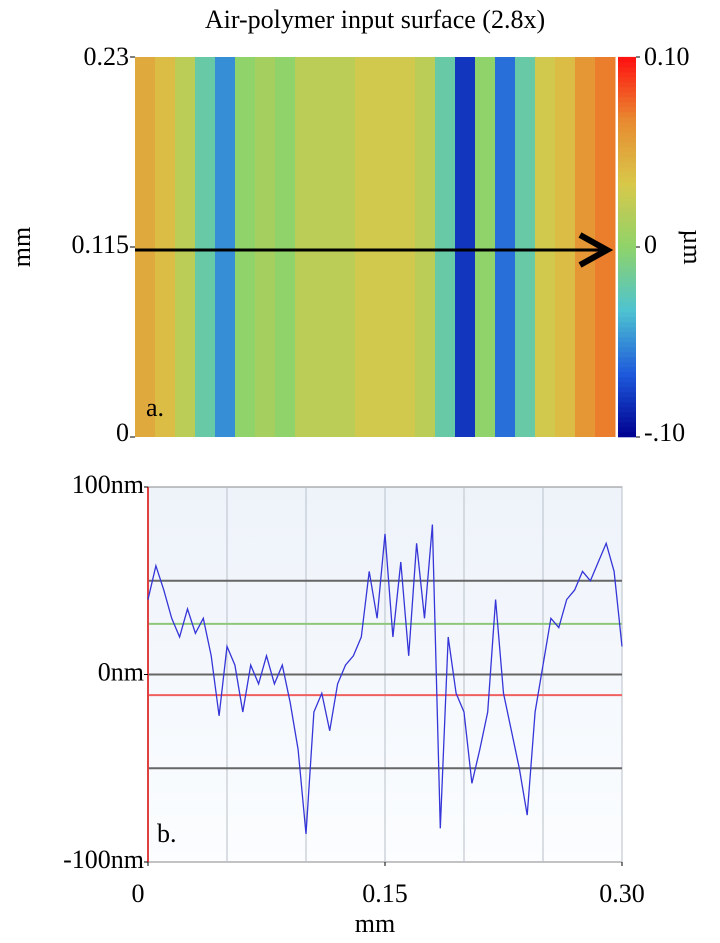 This screenshot has width=720, height=943. I want to click on y-tick-label: 100nm, so click(108, 484).